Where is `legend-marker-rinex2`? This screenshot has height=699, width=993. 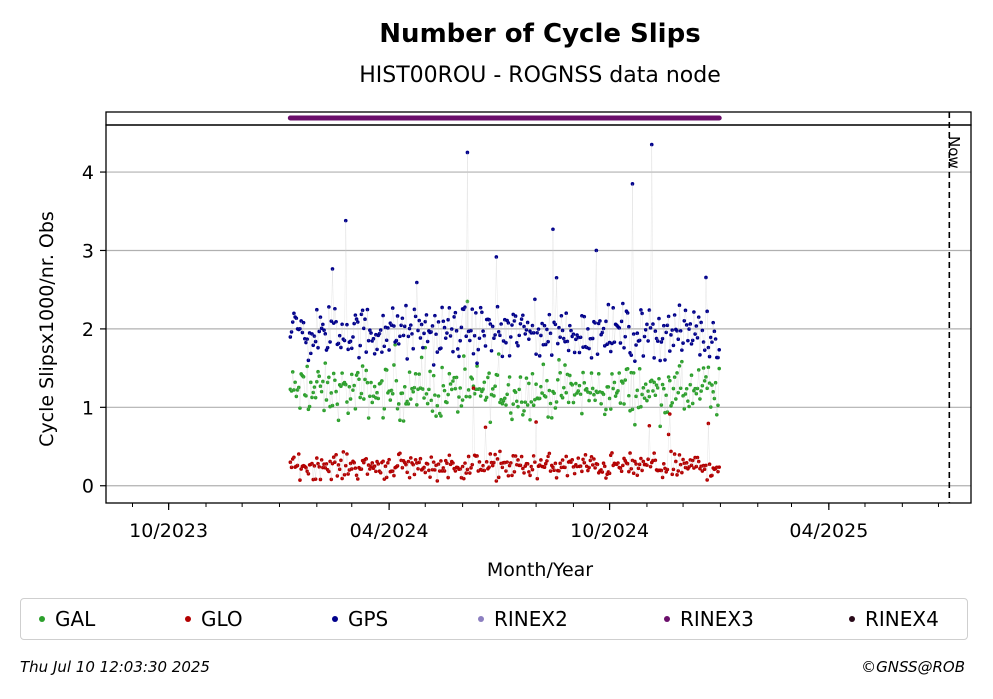 legend-marker-rinex2 is located at coordinates (481, 619).